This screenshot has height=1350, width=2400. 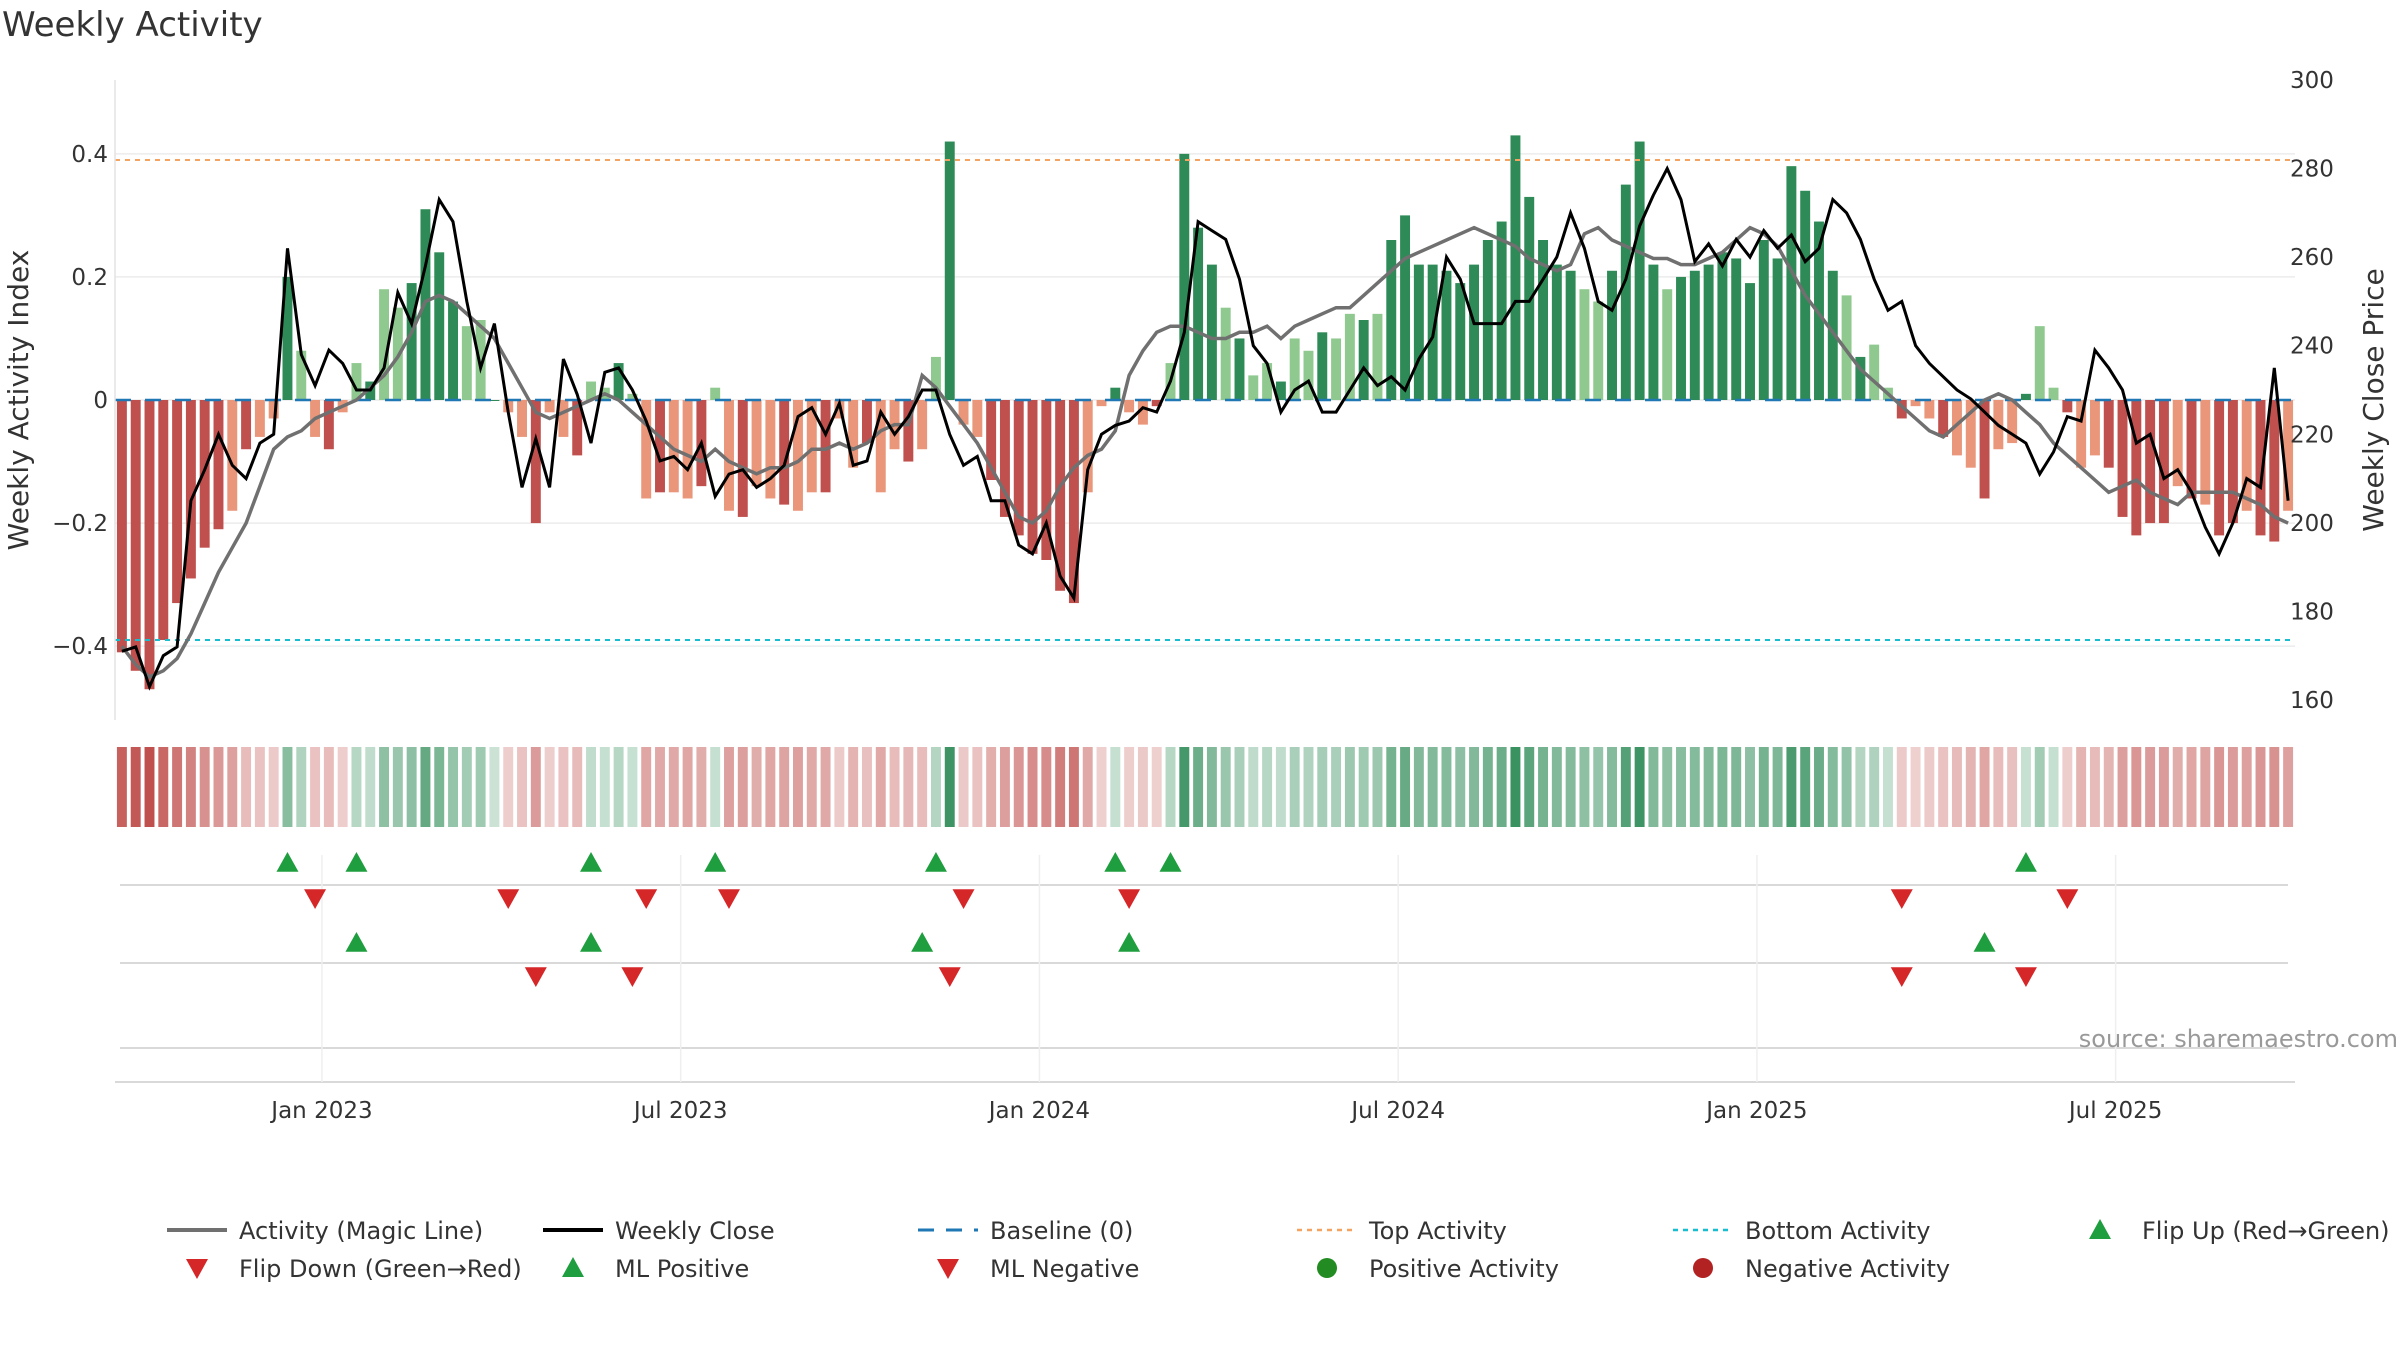 I want to click on y-tick-label: 0, so click(x=100, y=401).